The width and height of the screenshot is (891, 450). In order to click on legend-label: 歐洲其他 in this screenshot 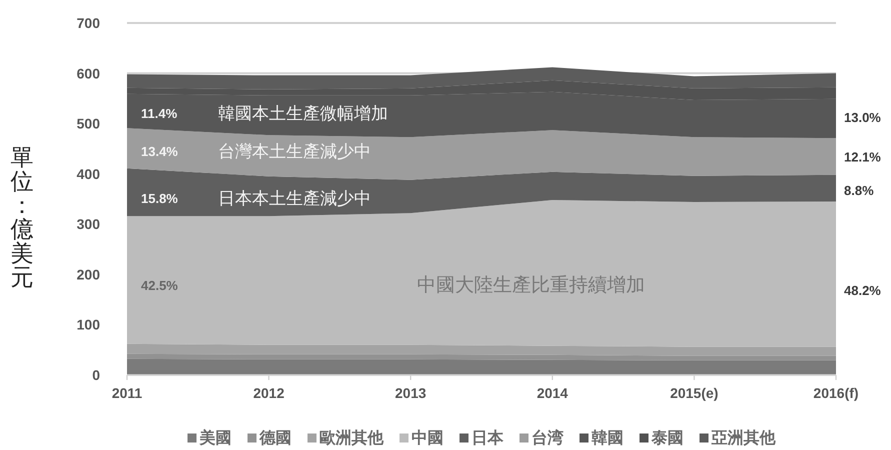, I will do `click(352, 438)`.